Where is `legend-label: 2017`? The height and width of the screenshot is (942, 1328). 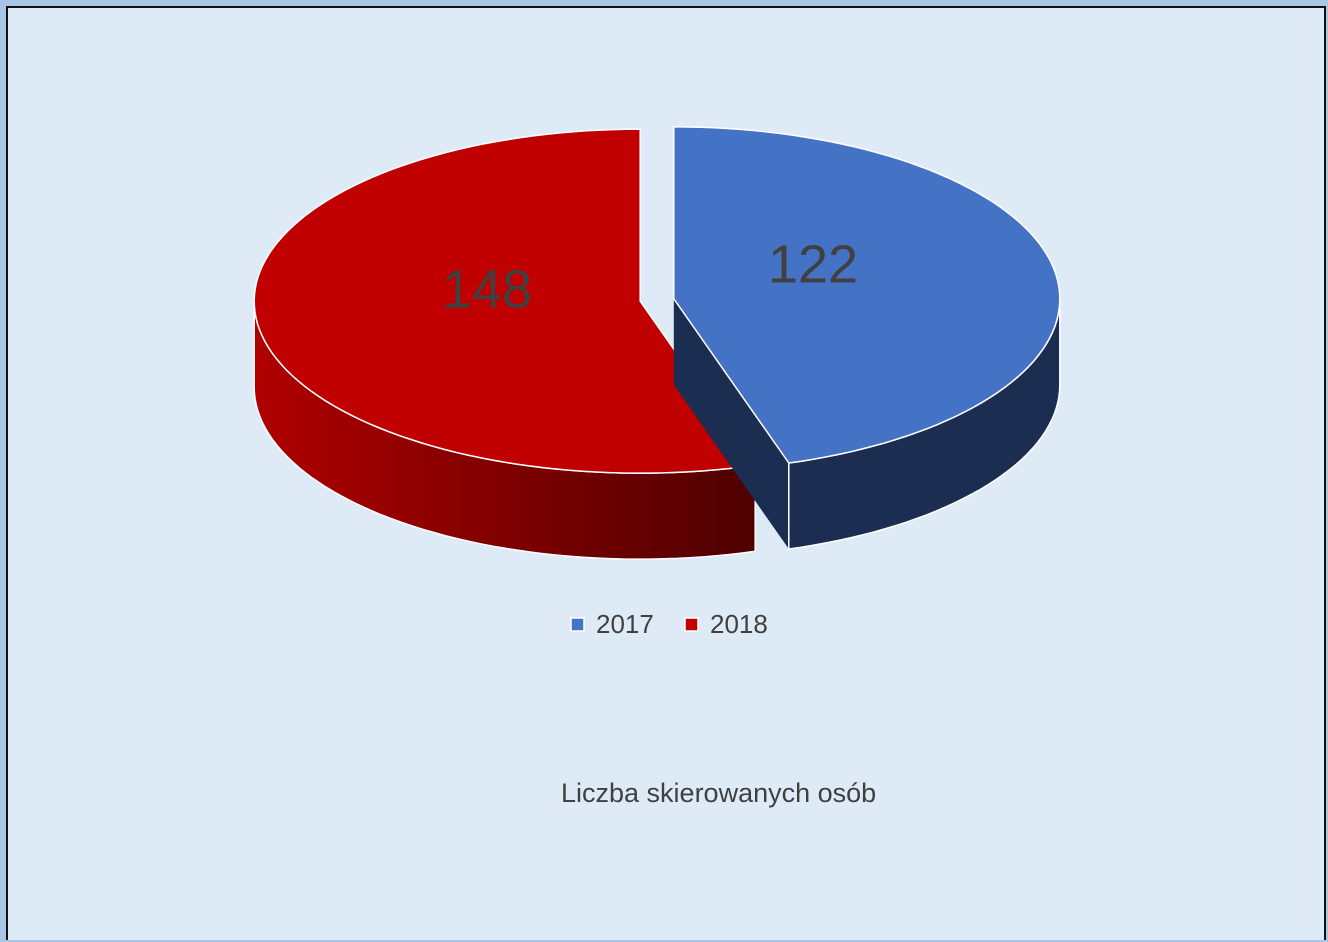 legend-label: 2017 is located at coordinates (625, 624).